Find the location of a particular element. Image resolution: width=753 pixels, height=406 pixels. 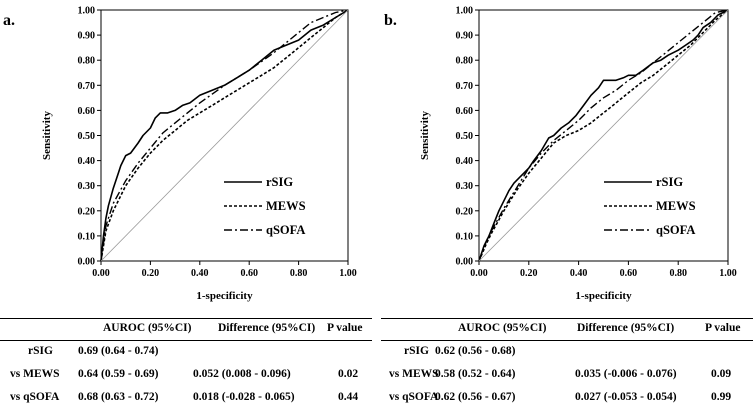

panel-b-ytick-label: 0.70 is located at coordinates (465, 86).